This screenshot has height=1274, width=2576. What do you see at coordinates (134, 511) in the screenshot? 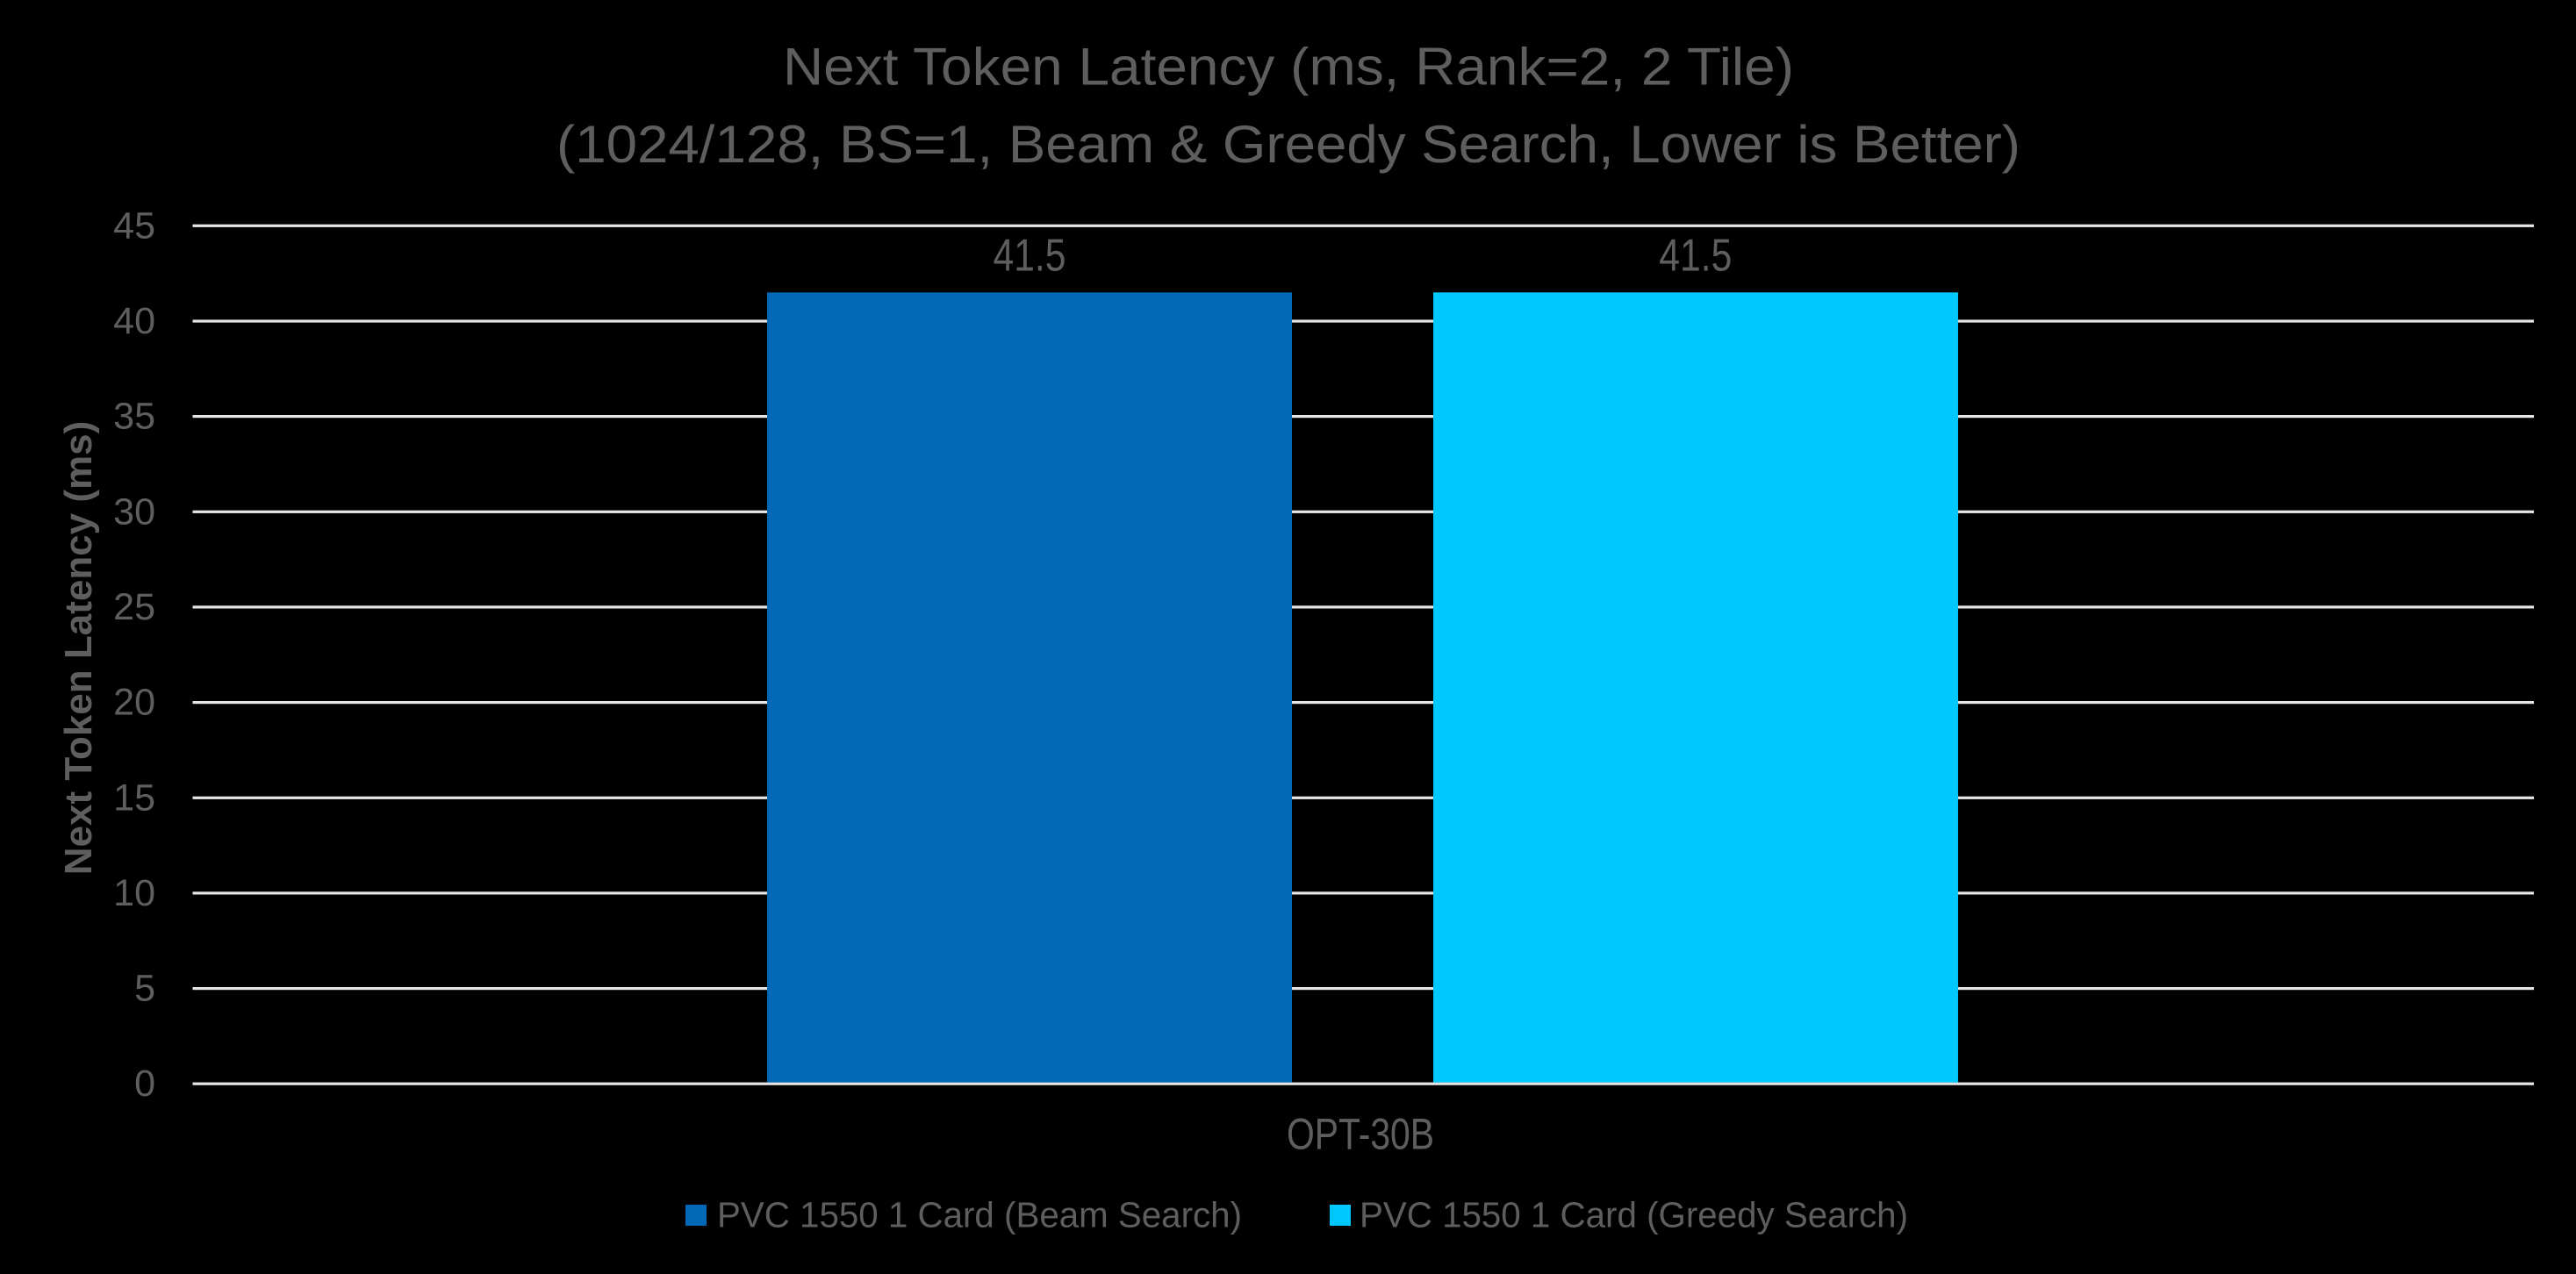
I see `svg-text: 30` at bounding box center [134, 511].